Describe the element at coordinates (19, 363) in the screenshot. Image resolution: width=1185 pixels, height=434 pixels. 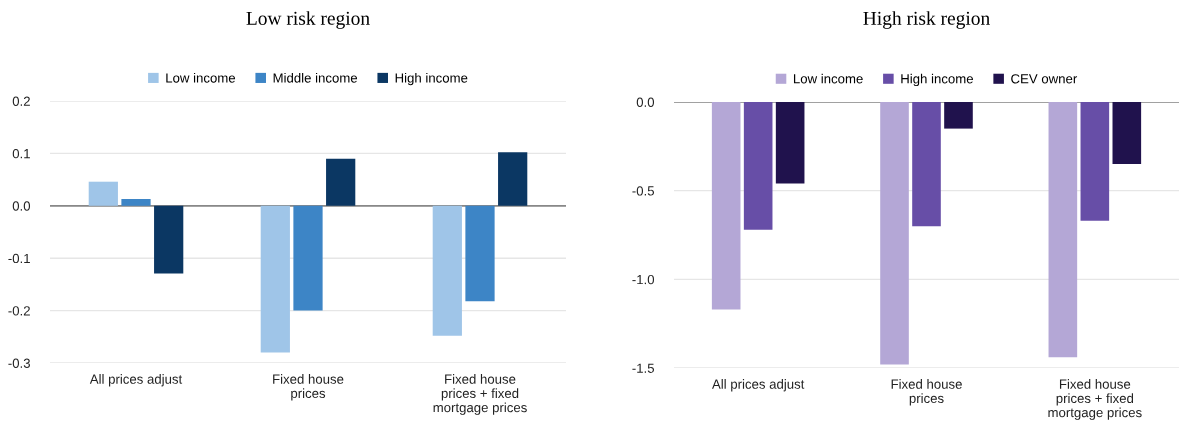
I see `y-tick-label: -0.3` at that location.